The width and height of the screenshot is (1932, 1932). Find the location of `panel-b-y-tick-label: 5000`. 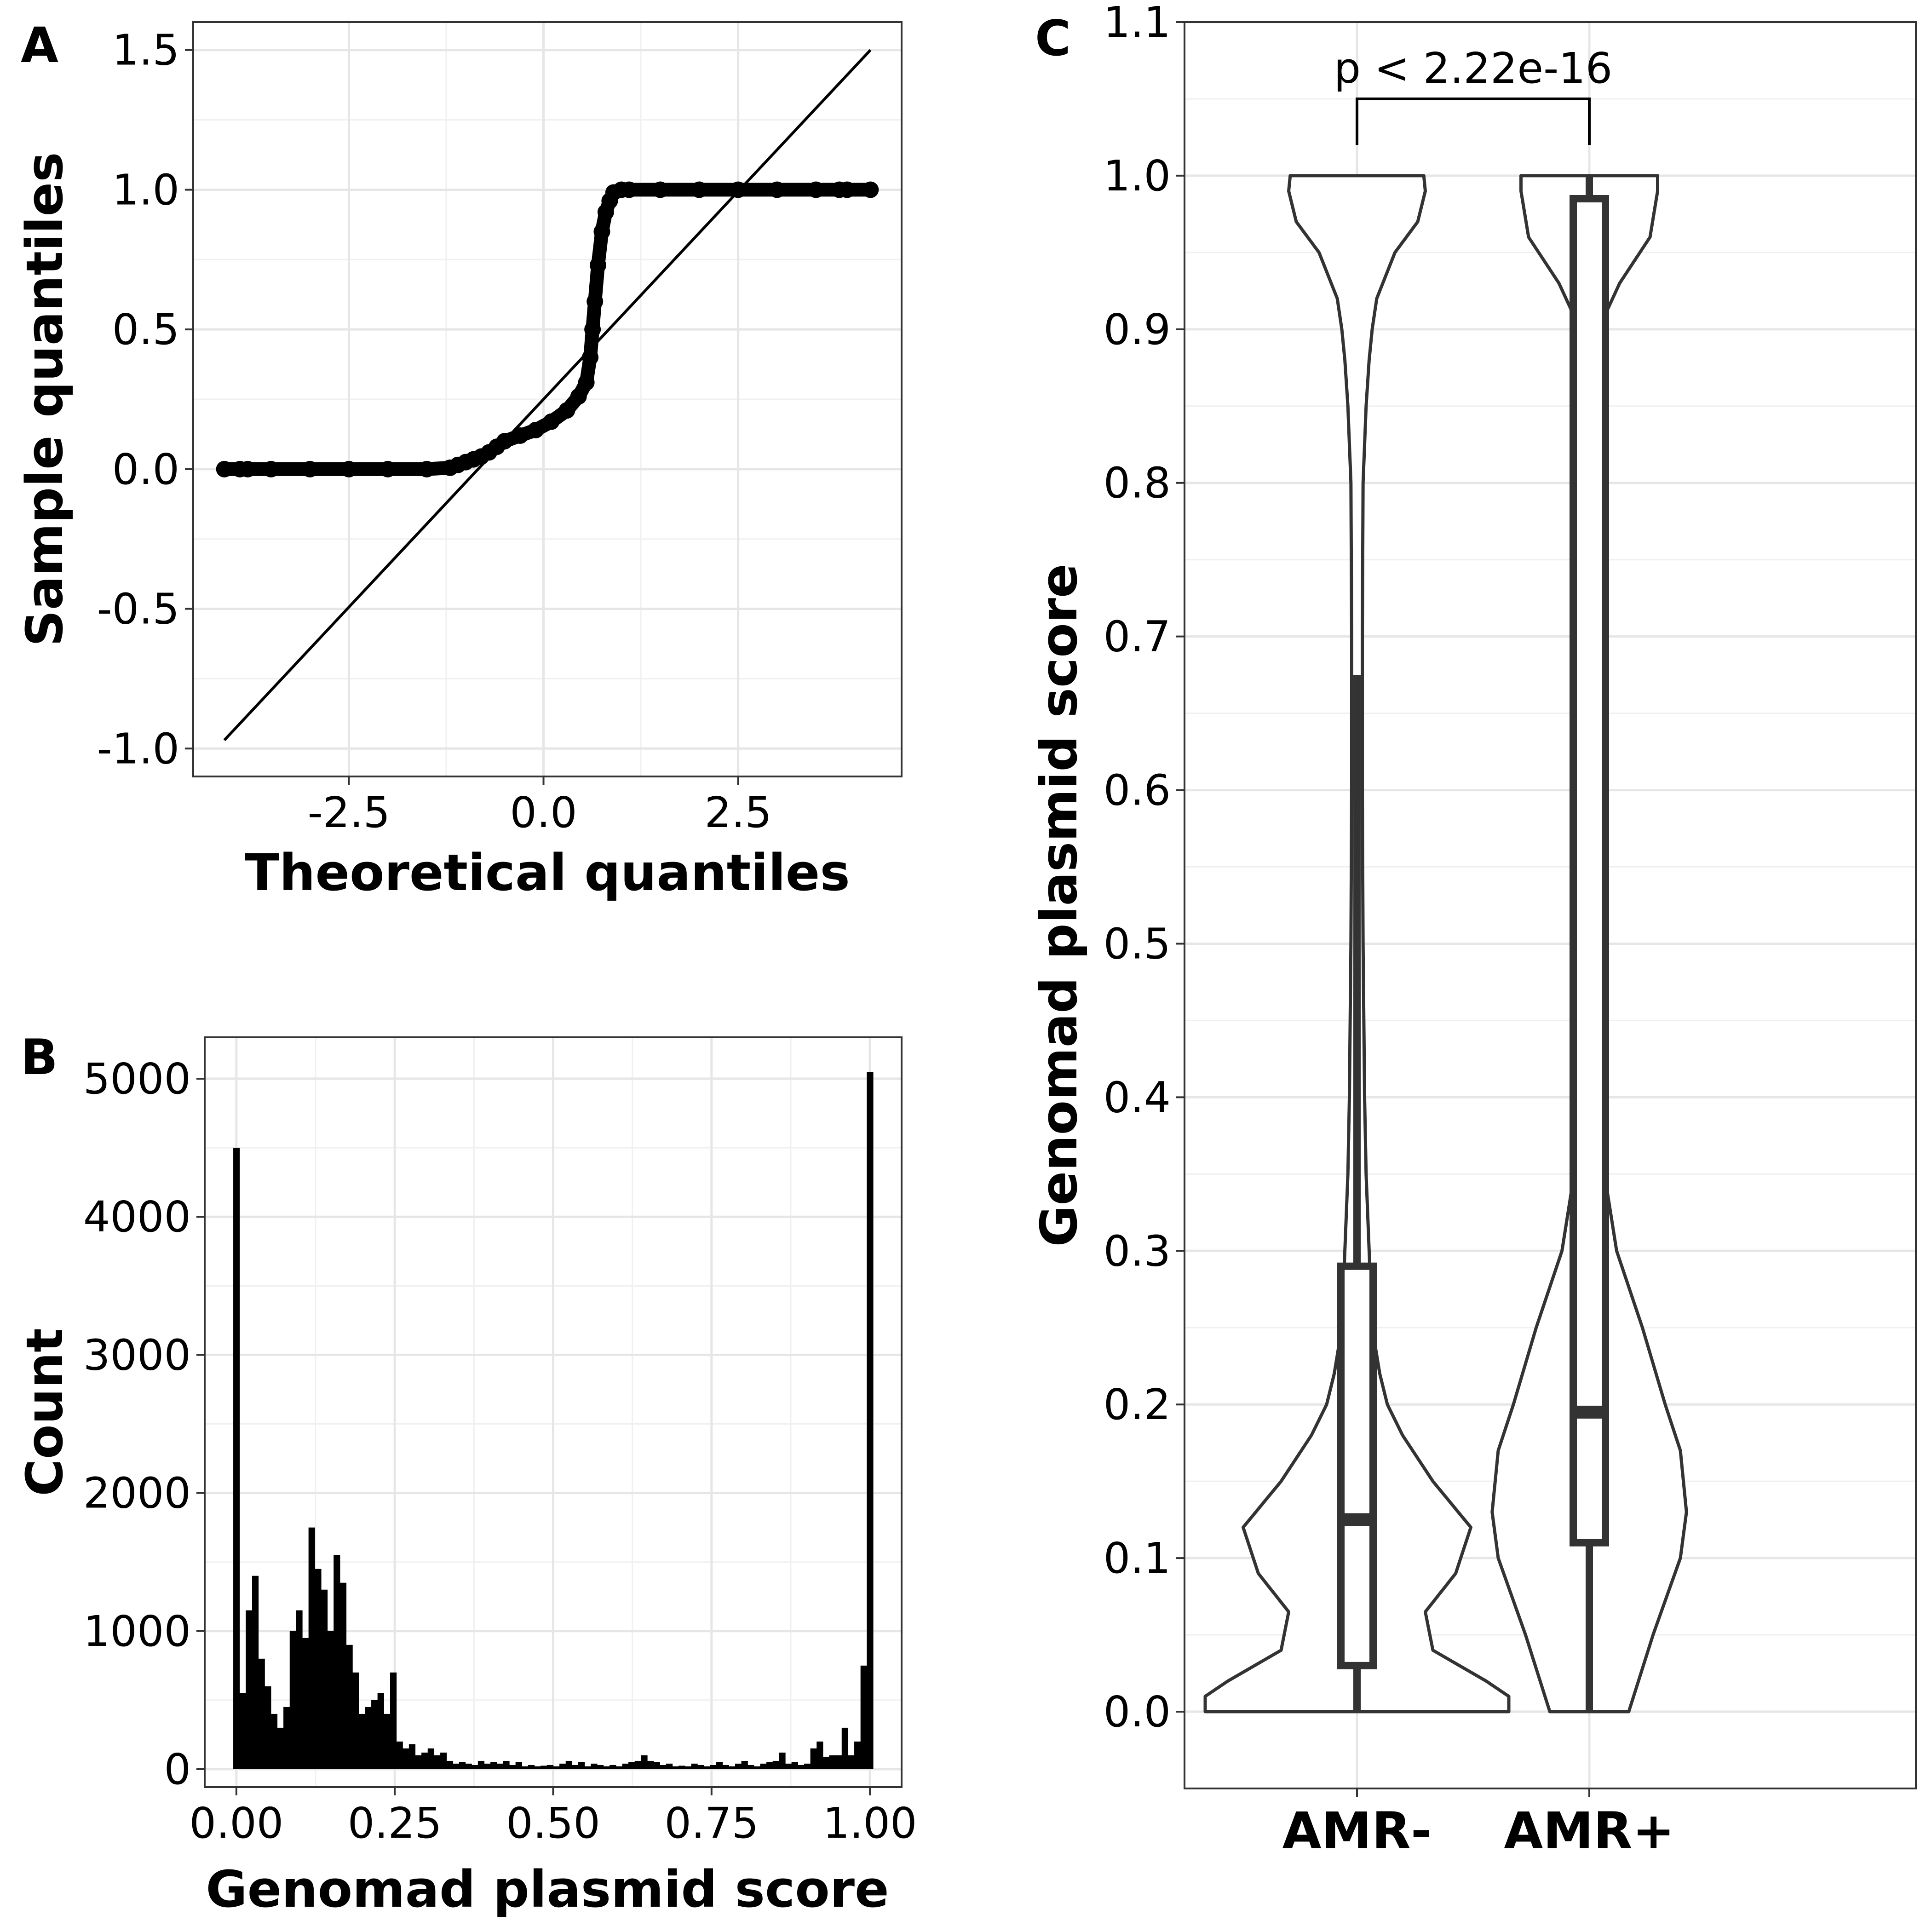

panel-b-y-tick-label: 5000 is located at coordinates (137, 1079).